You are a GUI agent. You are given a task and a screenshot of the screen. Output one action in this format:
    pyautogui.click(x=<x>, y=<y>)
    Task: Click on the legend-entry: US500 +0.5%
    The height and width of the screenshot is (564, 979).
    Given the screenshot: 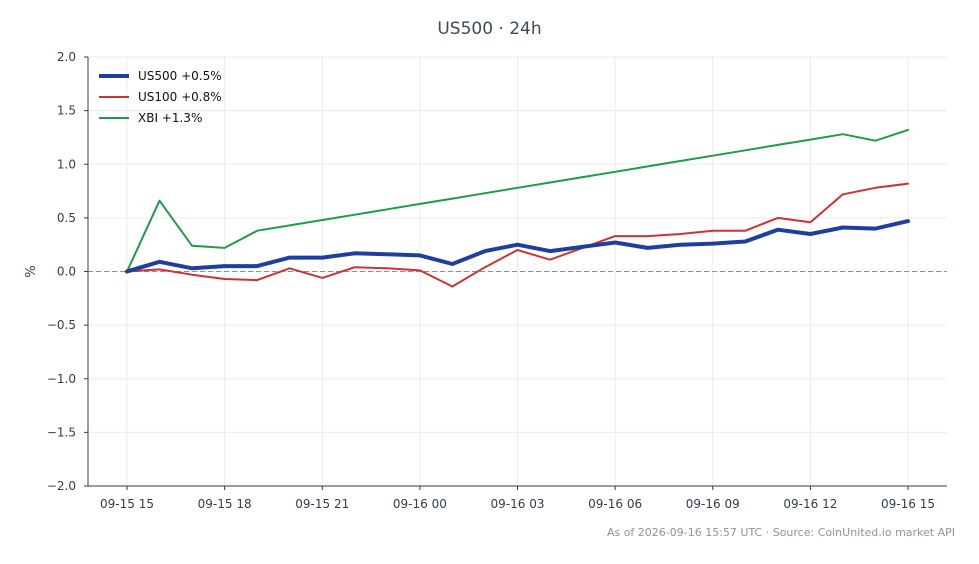 What is the action you would take?
    pyautogui.click(x=180, y=76)
    